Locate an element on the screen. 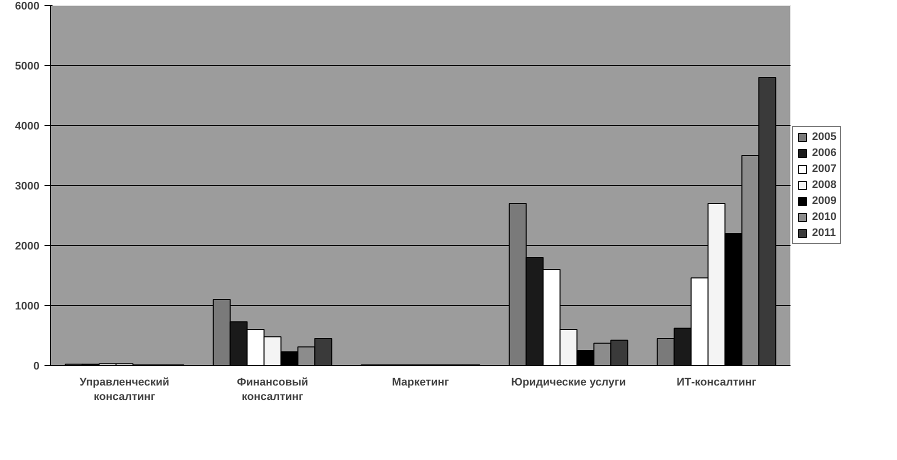 This screenshot has height=460, width=897. x-tick-label: Юридические услуги is located at coordinates (568, 382).